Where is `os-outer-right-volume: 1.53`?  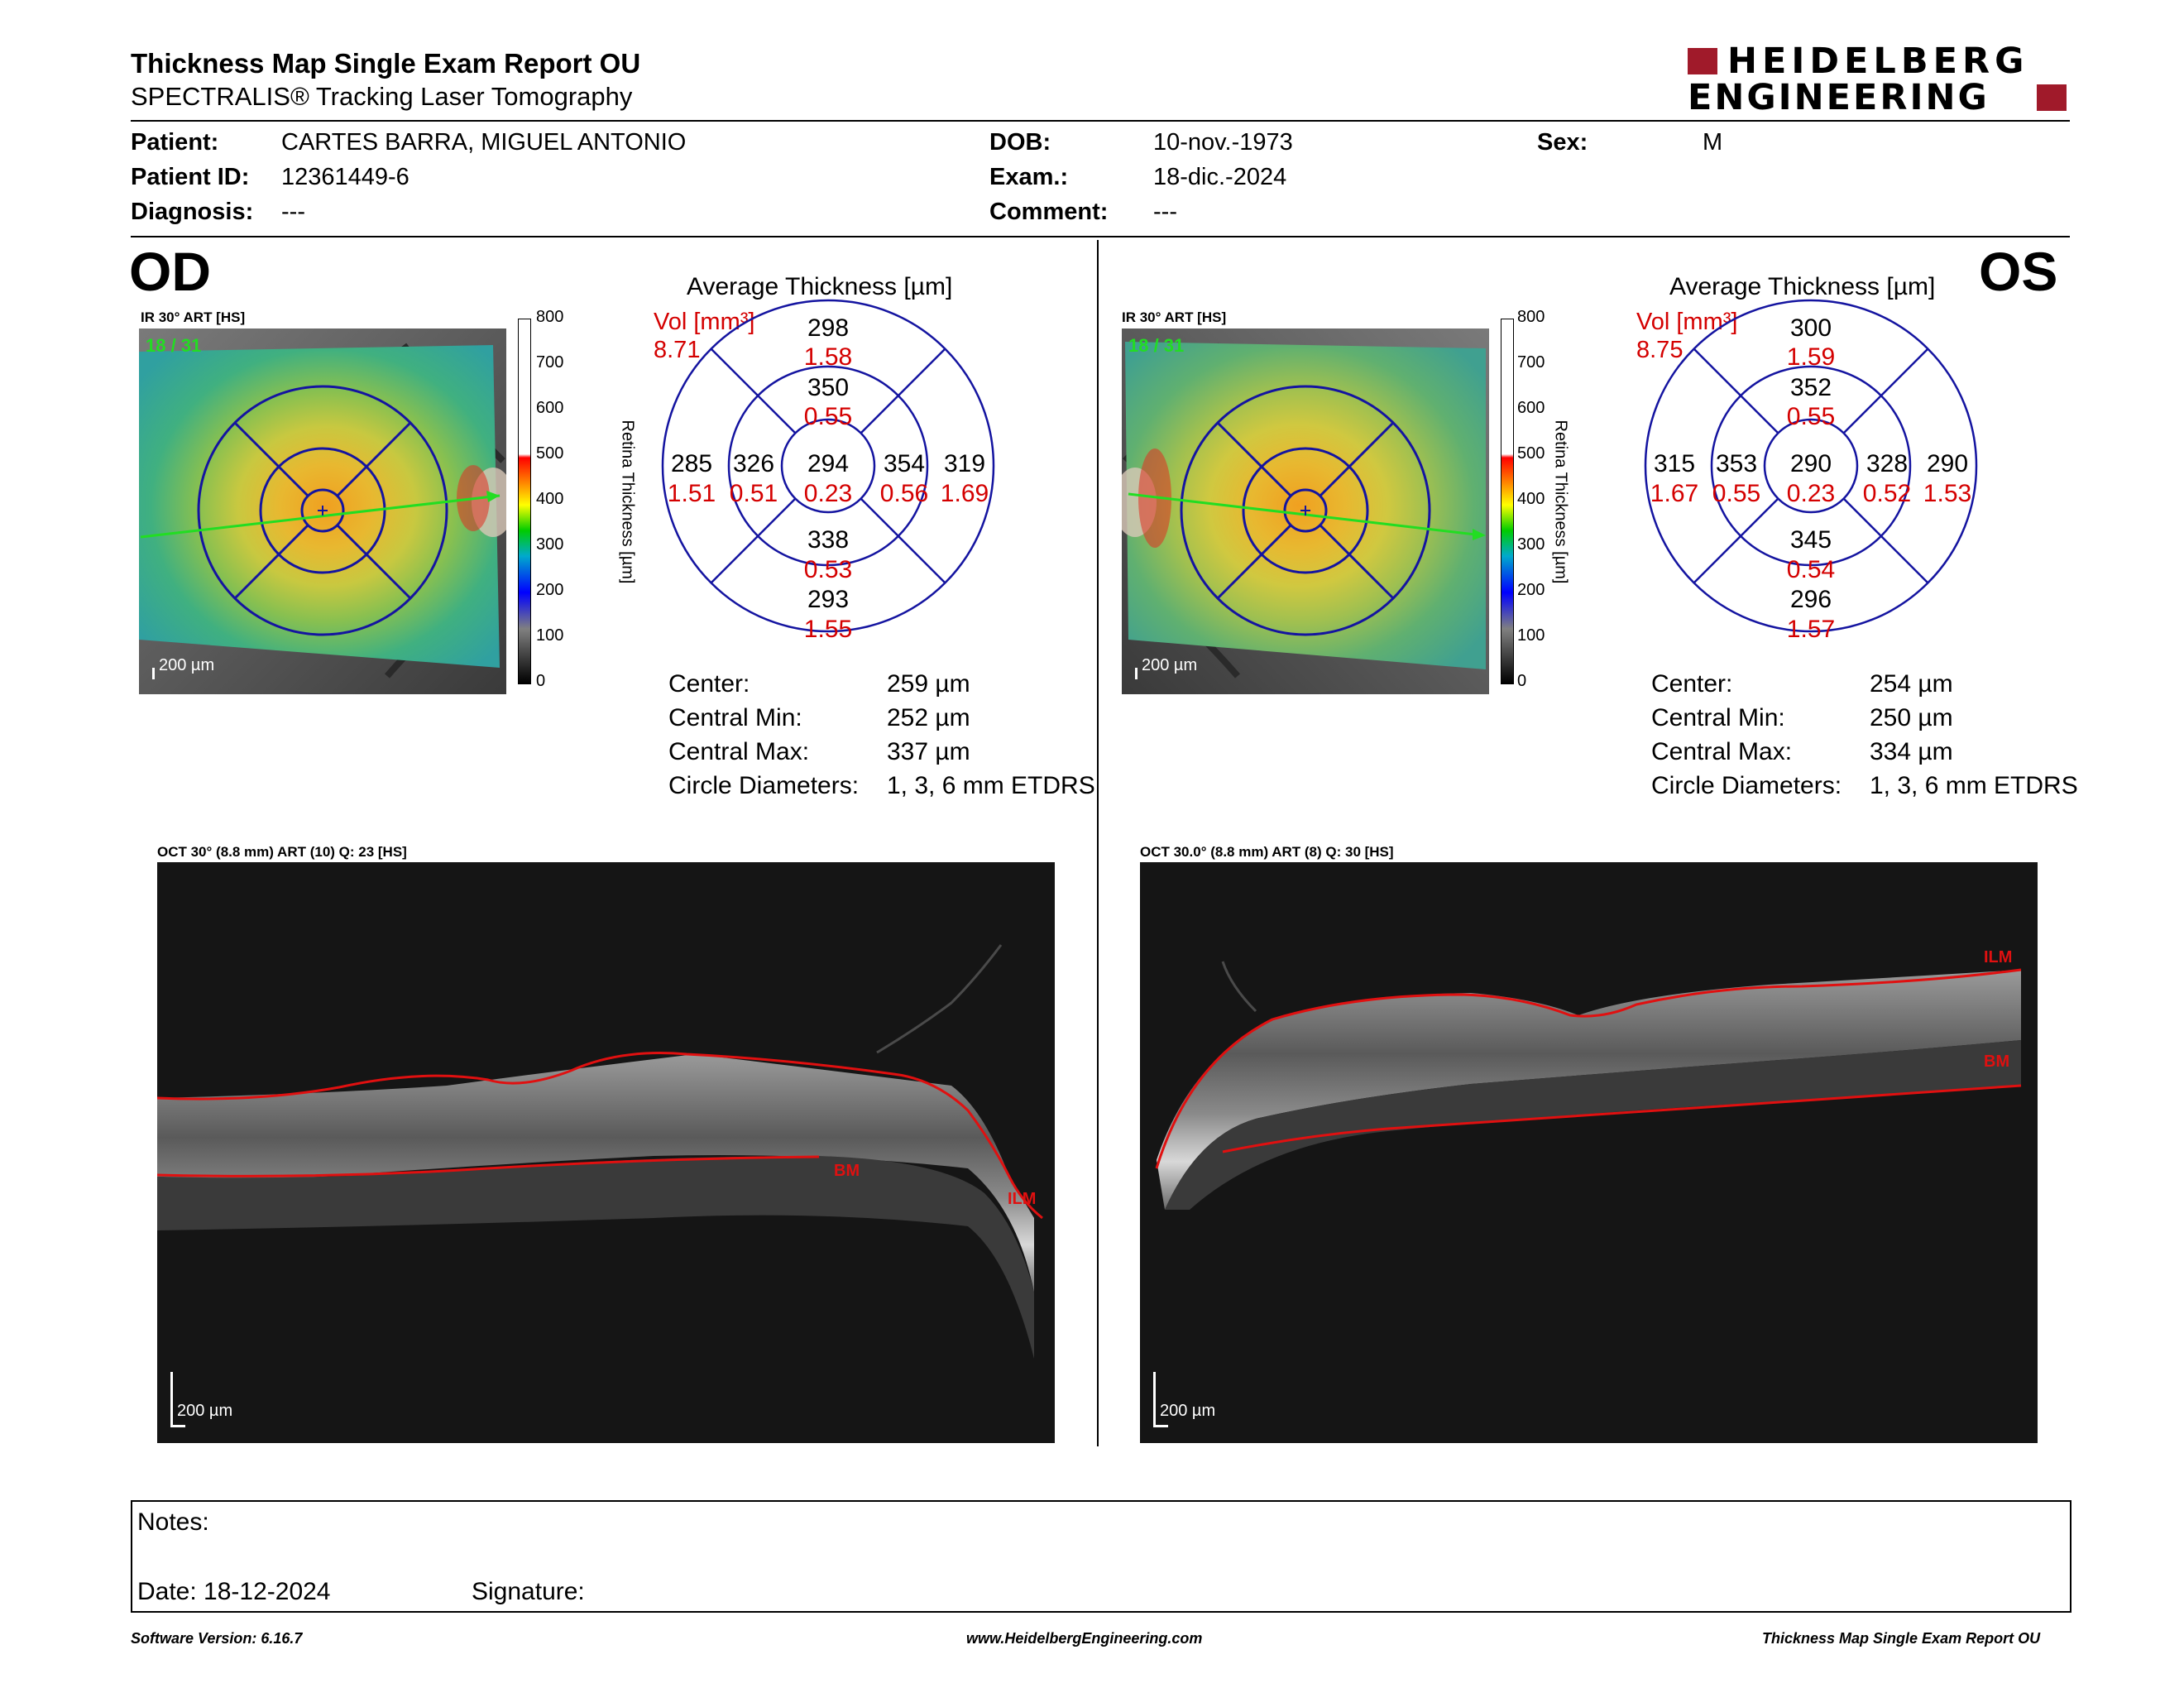
os-outer-right-volume: 1.53 is located at coordinates (1947, 493).